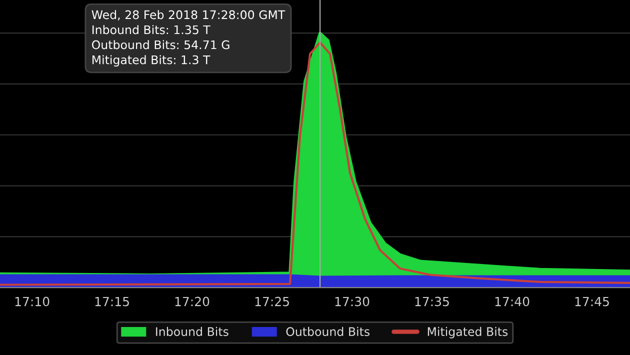 This screenshot has height=355, width=630. I want to click on legend-label: Inbound Bits, so click(192, 331).